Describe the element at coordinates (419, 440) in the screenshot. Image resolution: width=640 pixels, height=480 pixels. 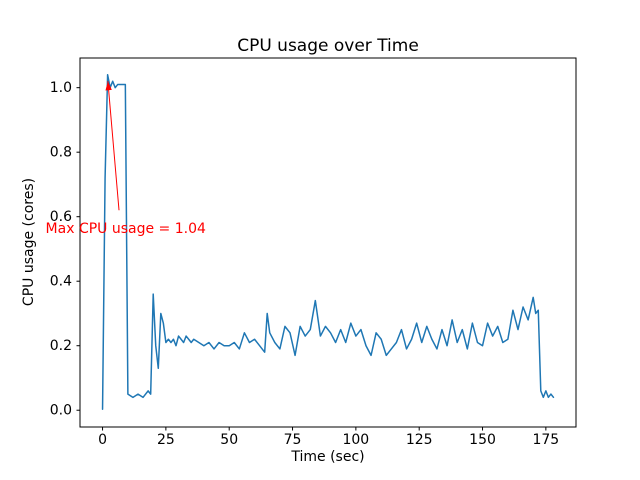
I see `x-tick-label: 125` at that location.